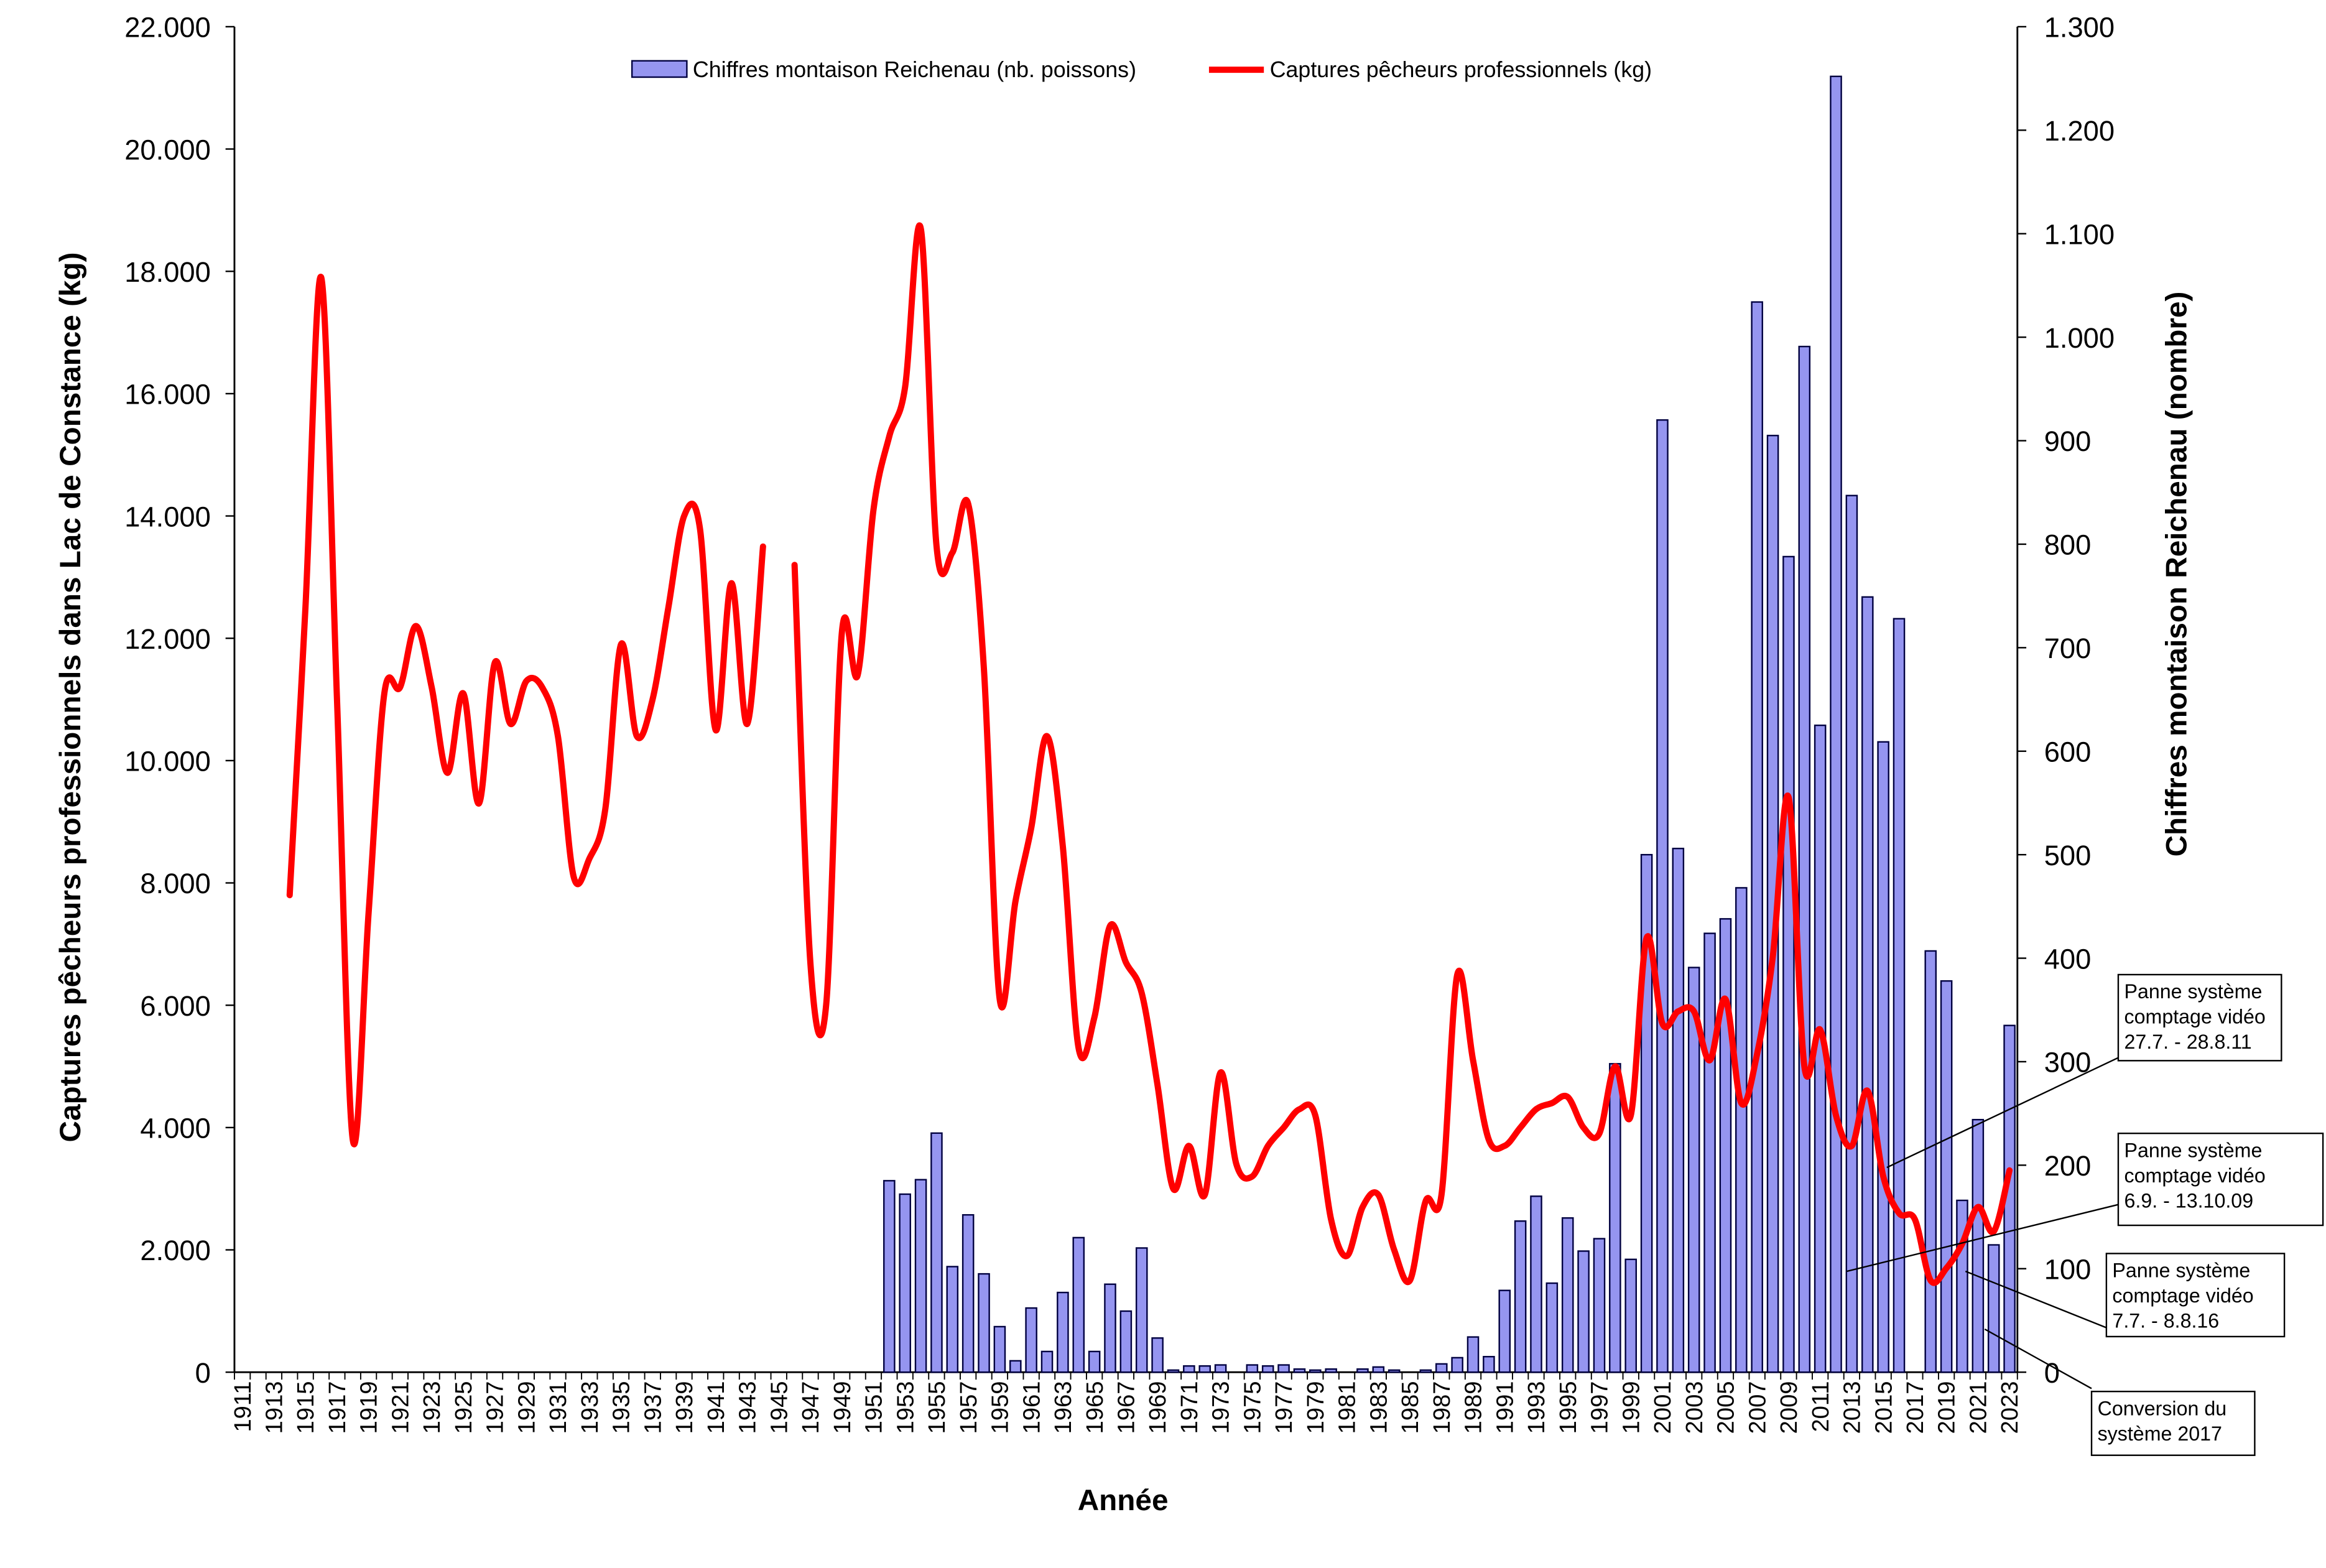  I want to click on x-axis-title: Année, so click(1123, 1500).